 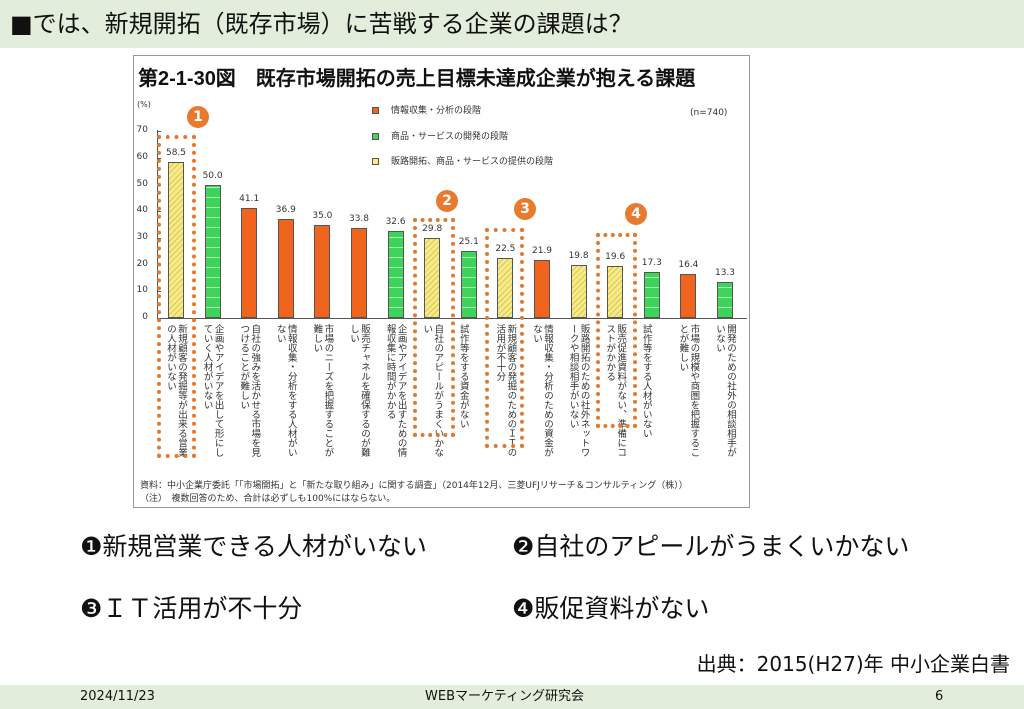 What do you see at coordinates (249, 390) in the screenshot?
I see `category-label: 自社の強みを活かせる市場を見つけることが難しい` at bounding box center [249, 390].